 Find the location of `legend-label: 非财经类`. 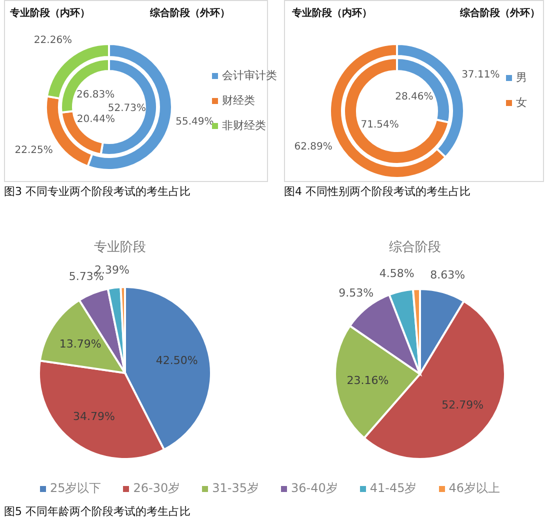

legend-label: 非财经类 is located at coordinates (244, 125).